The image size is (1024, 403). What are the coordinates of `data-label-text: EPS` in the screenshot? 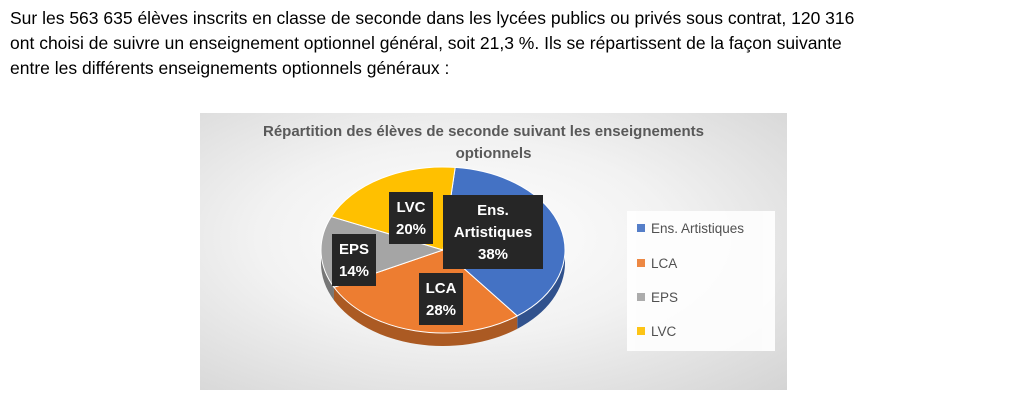 It's located at (354, 249).